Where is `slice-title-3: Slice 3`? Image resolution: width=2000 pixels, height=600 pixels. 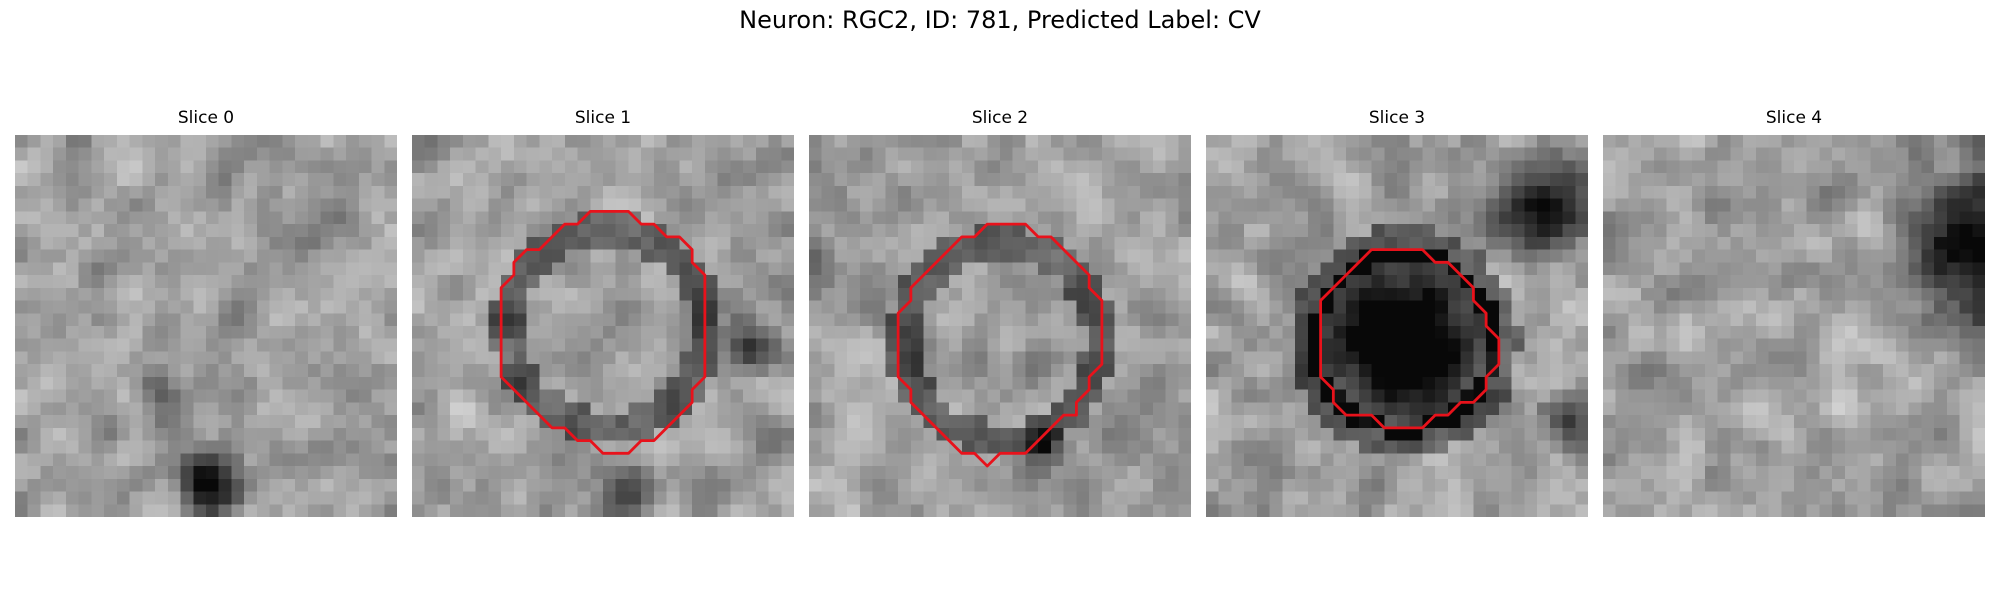 slice-title-3: Slice 3 is located at coordinates (1397, 118).